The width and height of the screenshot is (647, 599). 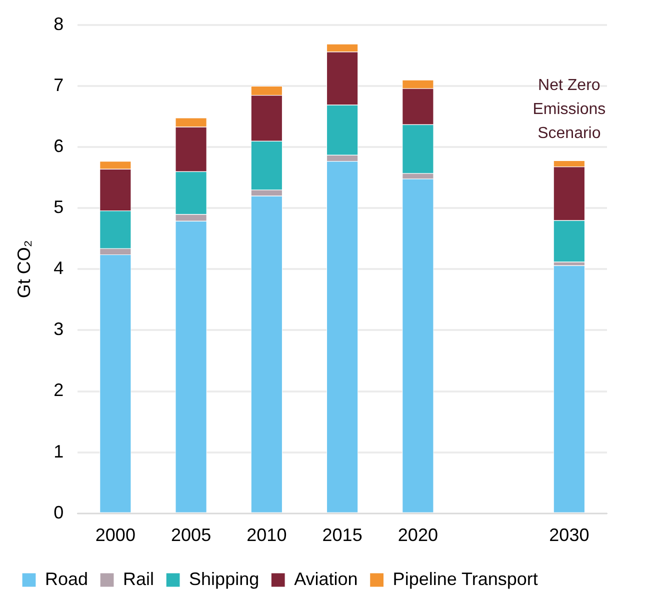 What do you see at coordinates (418, 535) in the screenshot?
I see `x-tick-label: 2020` at bounding box center [418, 535].